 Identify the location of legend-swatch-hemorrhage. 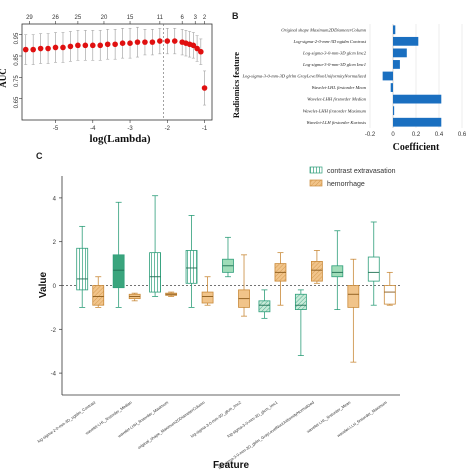
(316, 183).